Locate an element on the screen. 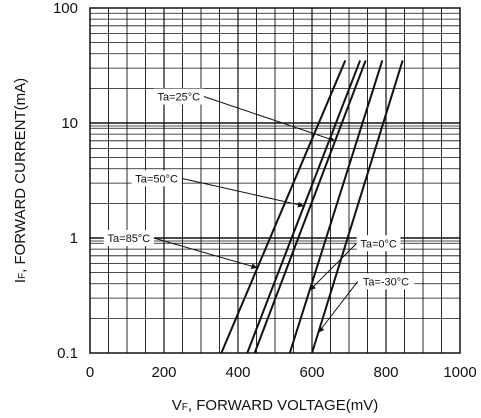 This screenshot has height=418, width=481. x-tick-label: 400 is located at coordinates (237, 372).